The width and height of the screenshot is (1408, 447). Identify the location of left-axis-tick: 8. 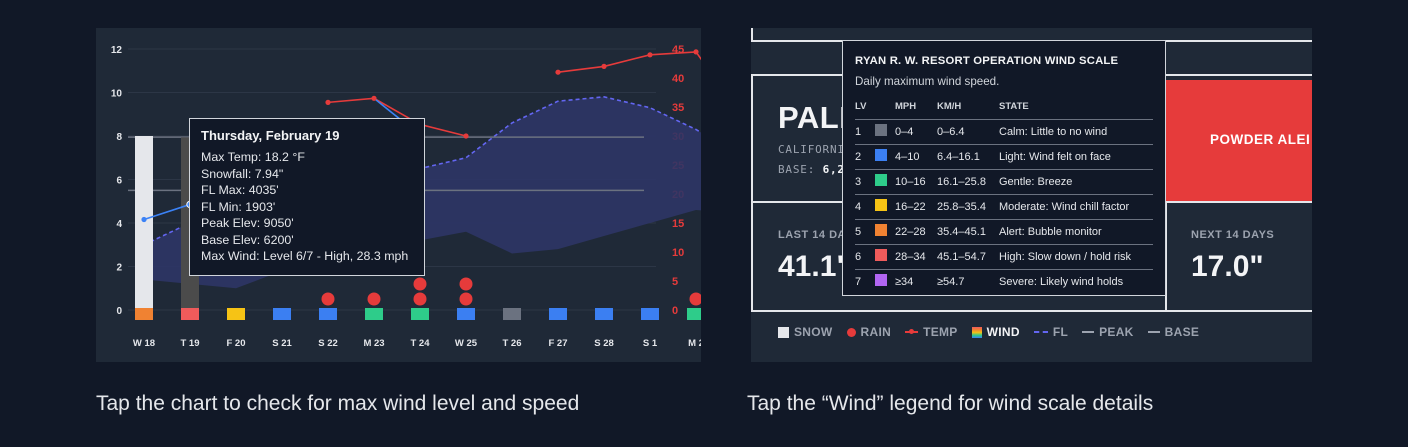
(119, 137).